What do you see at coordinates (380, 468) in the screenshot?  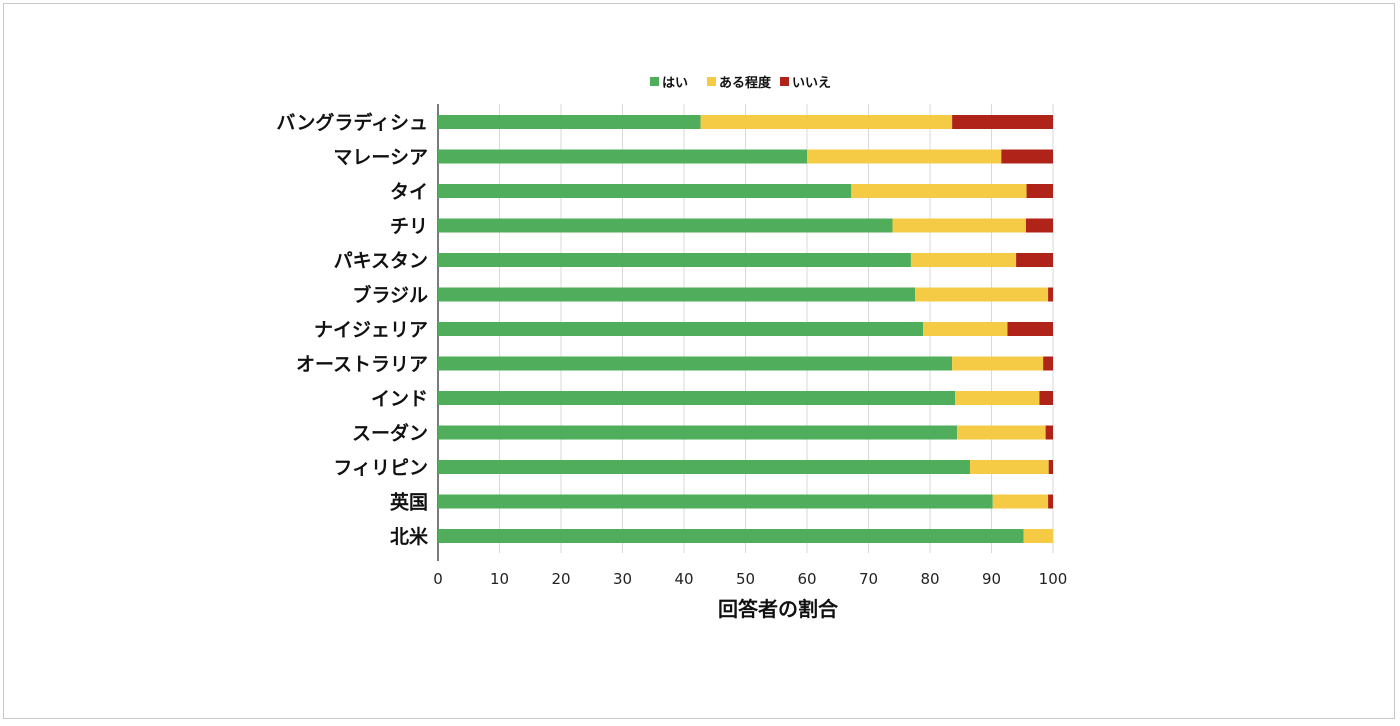 I see `y-category-label: フィリピン` at bounding box center [380, 468].